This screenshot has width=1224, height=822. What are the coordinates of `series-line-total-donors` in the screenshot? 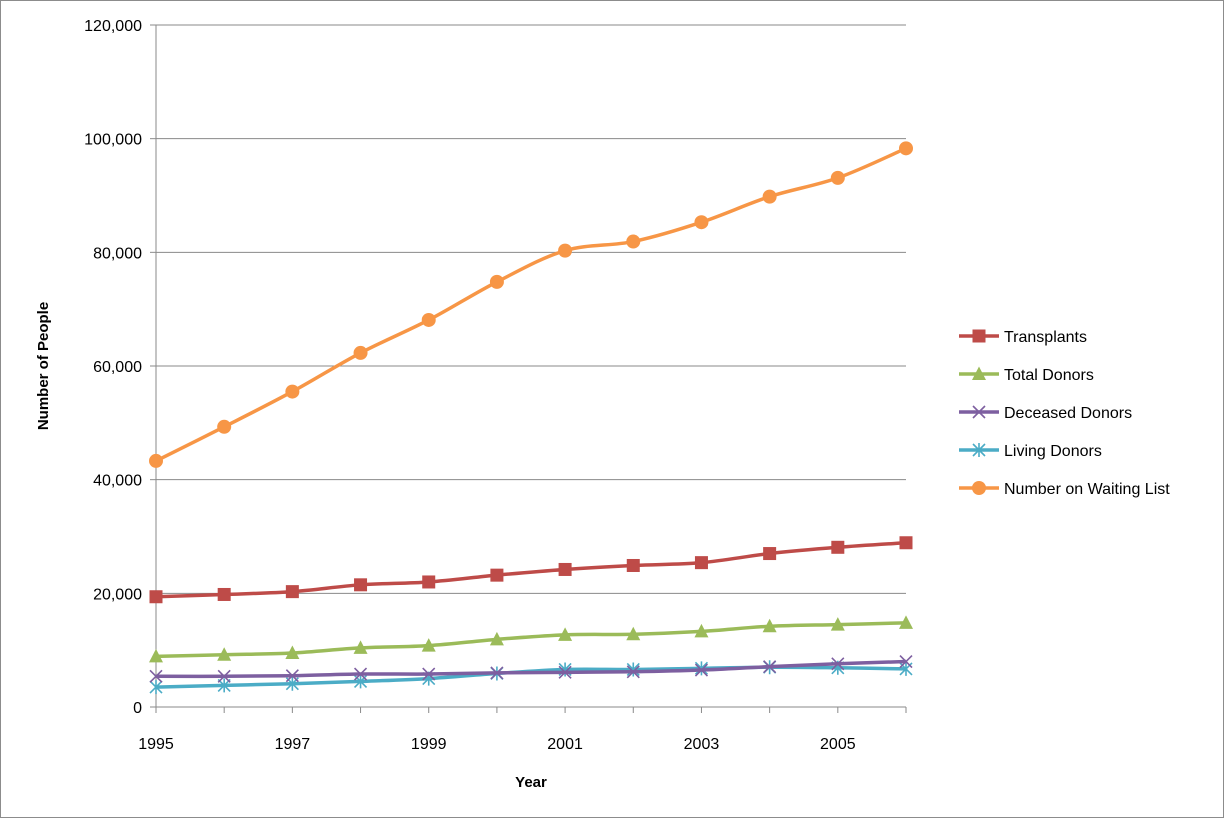 It's located at (531, 640).